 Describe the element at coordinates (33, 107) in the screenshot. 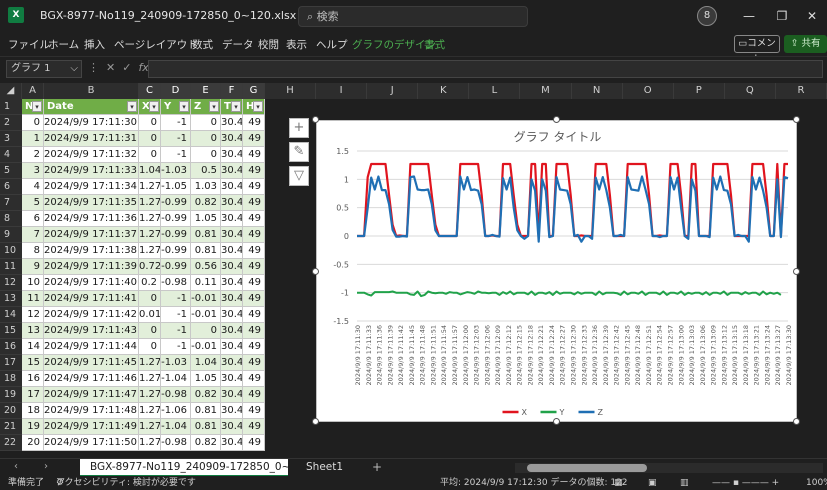

I see `table-header-cell: No▾` at that location.